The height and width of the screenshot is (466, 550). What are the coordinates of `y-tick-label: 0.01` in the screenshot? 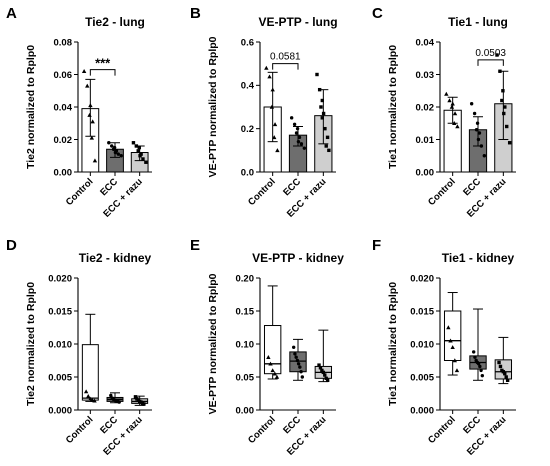 It's located at (425, 140).